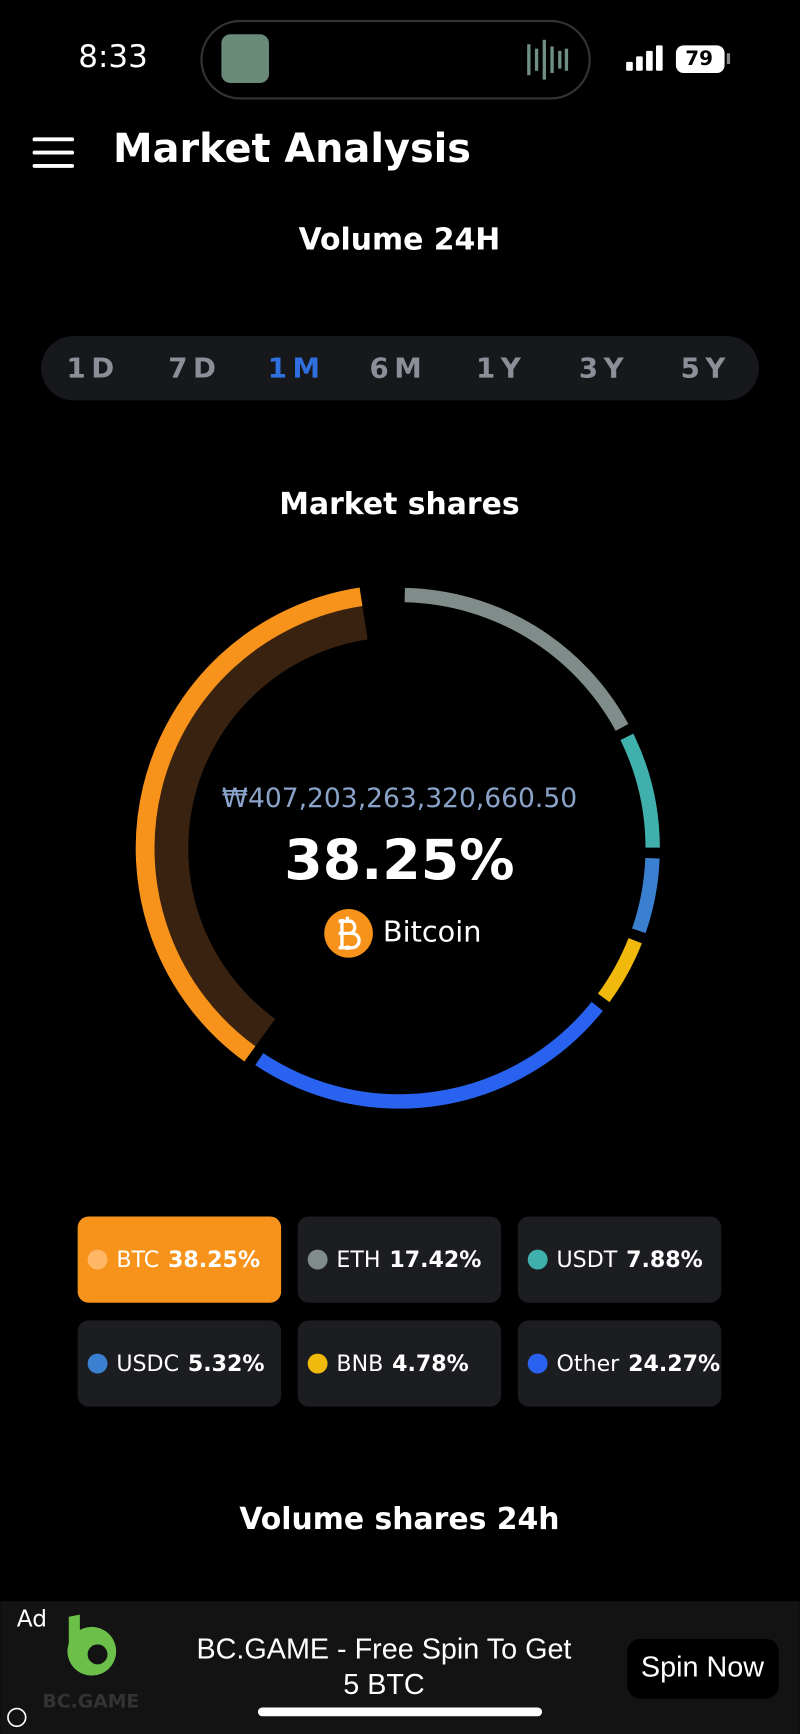 This screenshot has width=800, height=1734. What do you see at coordinates (435, 1260) in the screenshot?
I see `legend-value: 17.42%` at bounding box center [435, 1260].